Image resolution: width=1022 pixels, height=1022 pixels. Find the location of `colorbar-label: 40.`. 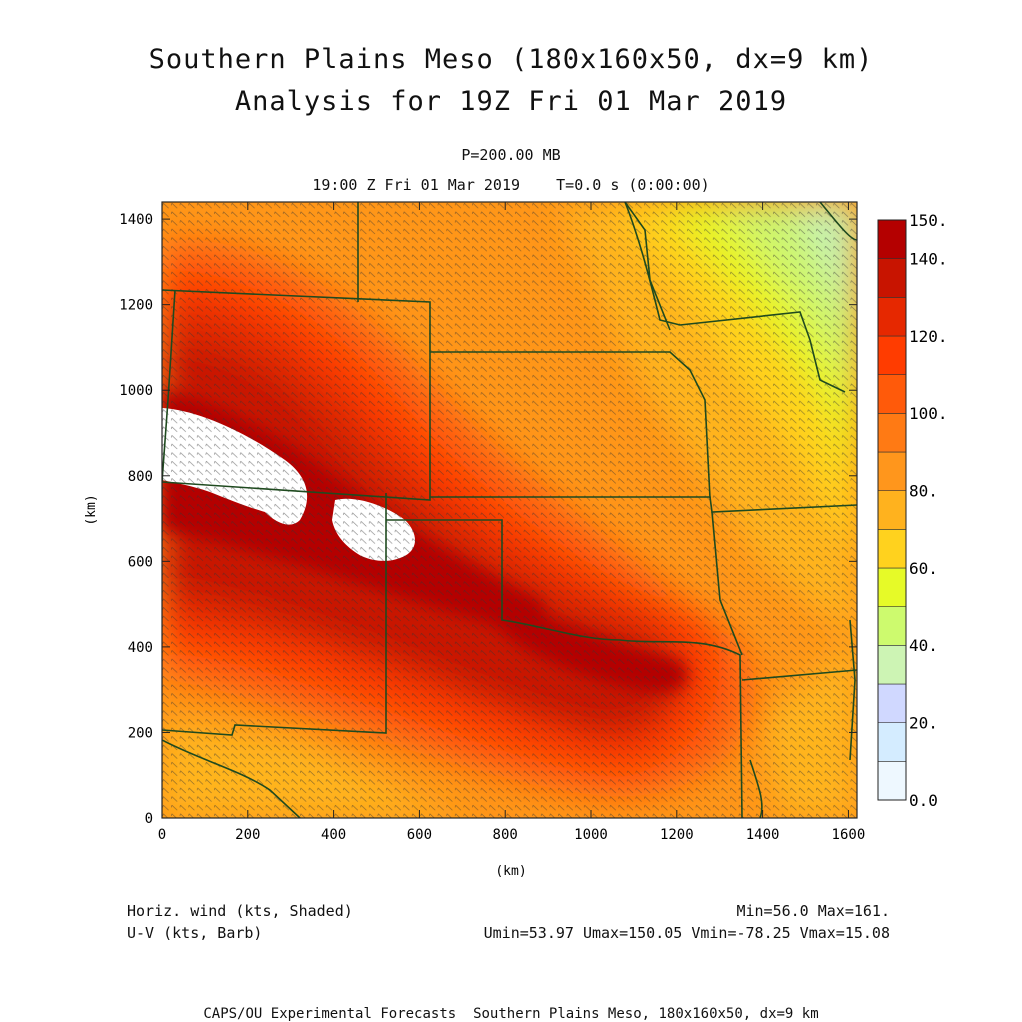

colorbar-label: 40. is located at coordinates (923, 645).